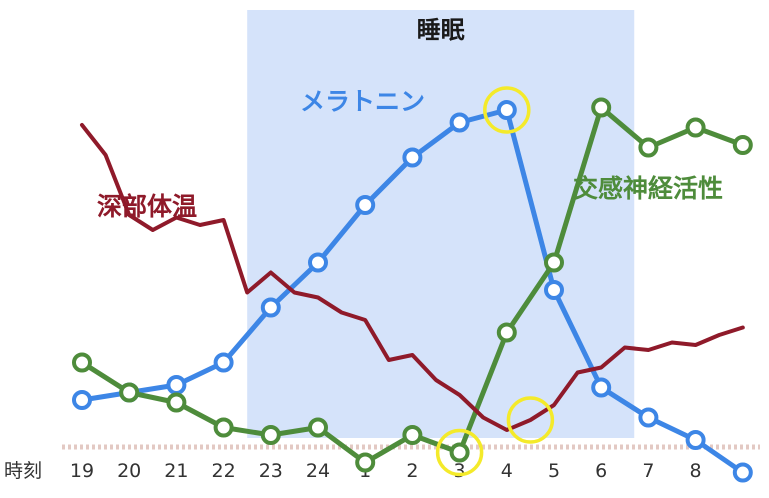  What do you see at coordinates (318, 471) in the screenshot?
I see `x-tick-label: 24` at bounding box center [318, 471].